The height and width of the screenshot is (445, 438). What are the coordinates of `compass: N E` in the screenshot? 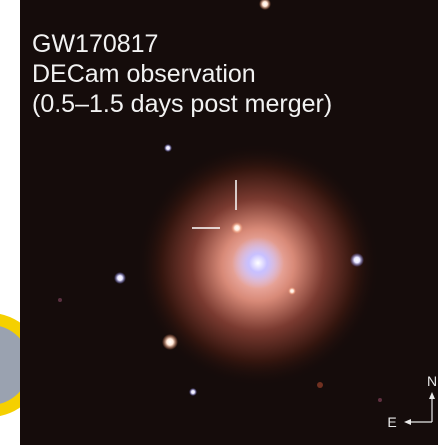 It's located at (412, 401).